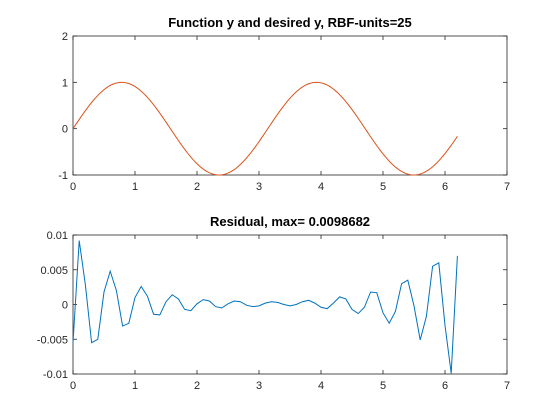 This screenshot has width=560, height=420. Describe the element at coordinates (57, 236) in the screenshot. I see `bottom-y-tick-label: 0.01` at that location.